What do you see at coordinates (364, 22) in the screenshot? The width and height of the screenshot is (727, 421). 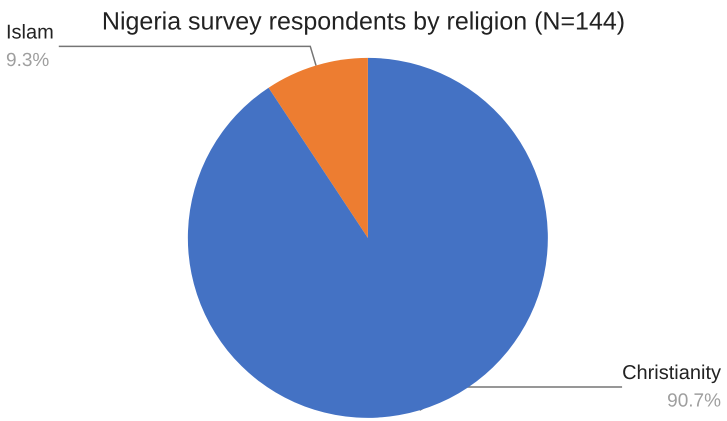 I see `chart-title: Nigeria survey respondents by religion (N=144)` at bounding box center [364, 22].